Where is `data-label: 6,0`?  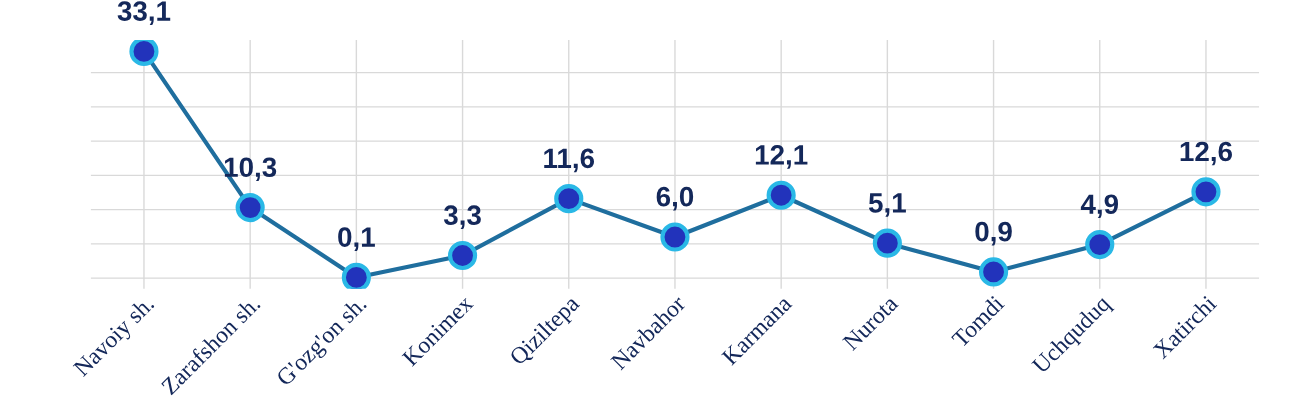
data-label: 6,0 is located at coordinates (675, 198).